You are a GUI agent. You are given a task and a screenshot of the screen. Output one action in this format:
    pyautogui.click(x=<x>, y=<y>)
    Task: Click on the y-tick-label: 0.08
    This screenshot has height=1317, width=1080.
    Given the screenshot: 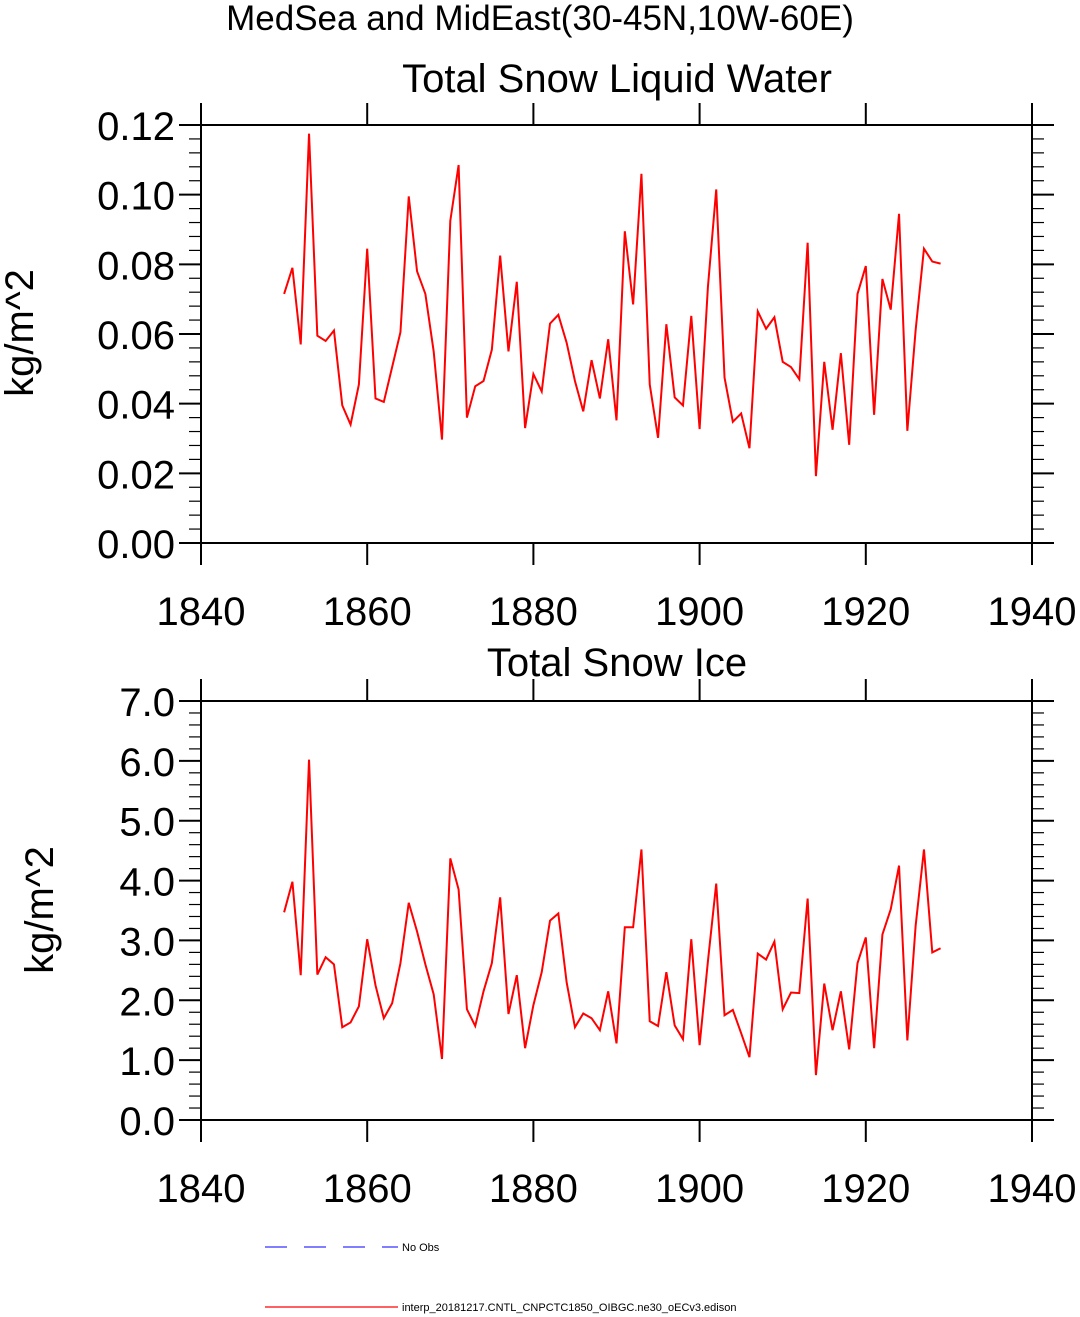 What is the action you would take?
    pyautogui.click(x=136, y=266)
    